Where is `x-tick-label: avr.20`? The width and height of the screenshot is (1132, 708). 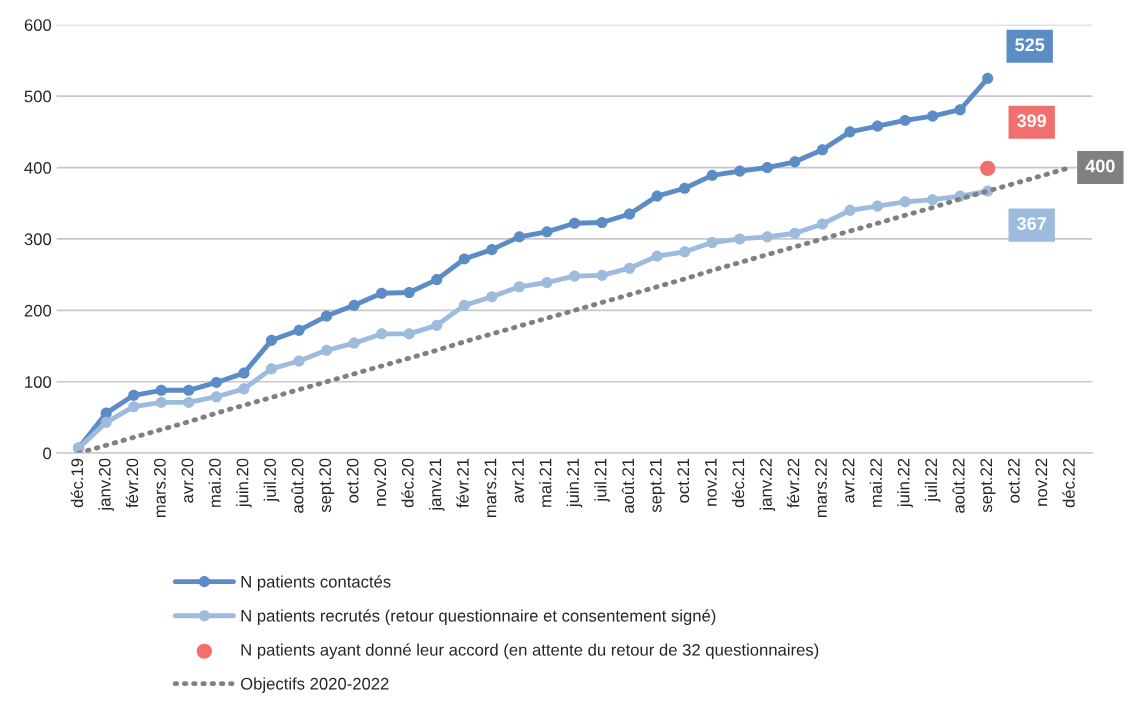
x-tick-label: avr.20 is located at coordinates (187, 480).